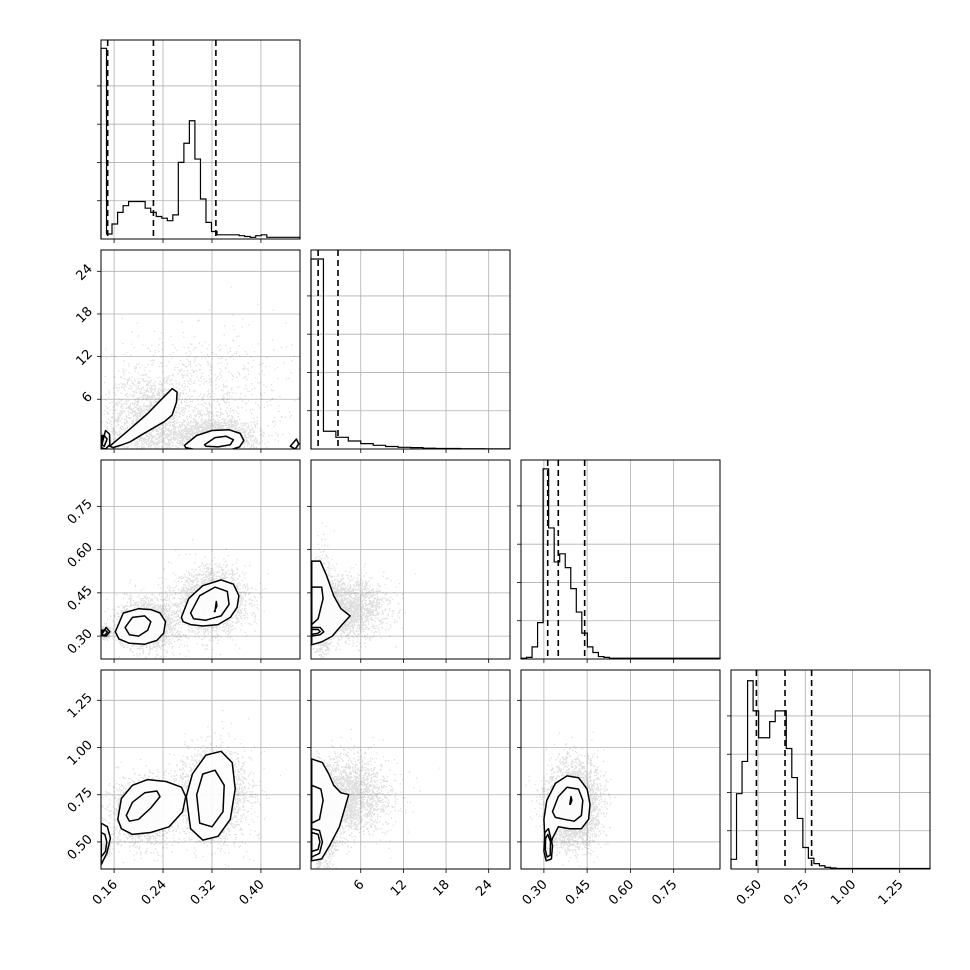 This screenshot has width=970, height=970. Describe the element at coordinates (80, 706) in the screenshot. I see `y-tick-label: 1.25` at that location.